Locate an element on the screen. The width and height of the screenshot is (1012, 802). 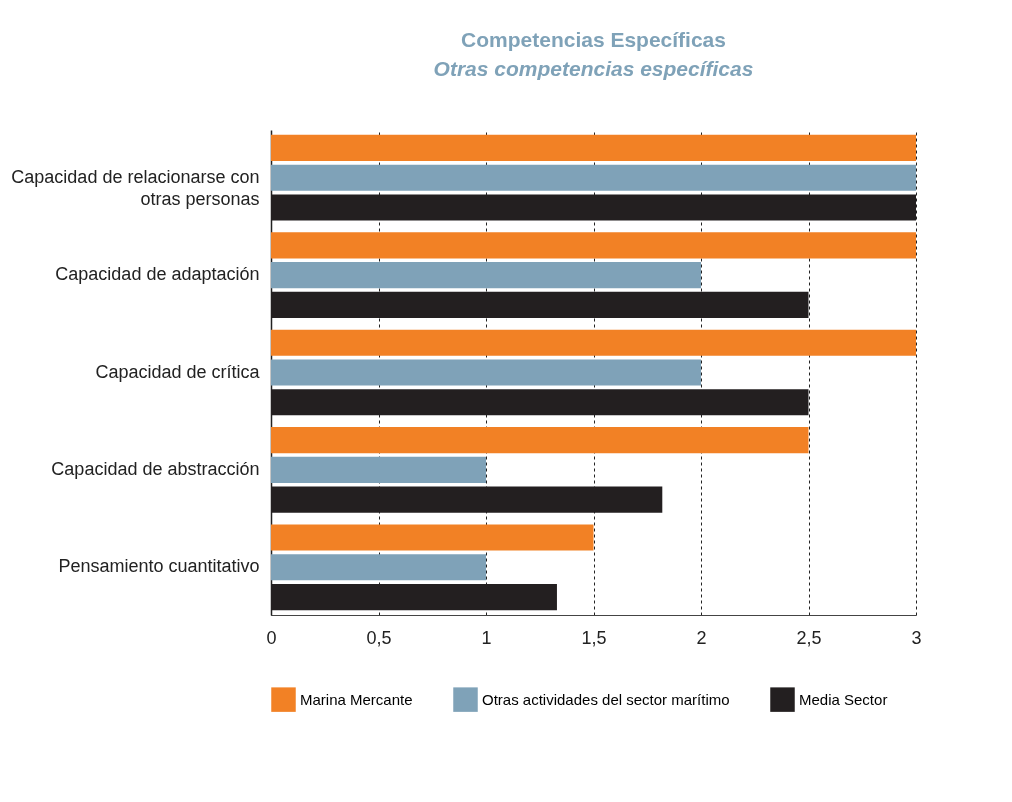
y-tick-label: Pensamiento cuantitativo is located at coordinates (159, 566).